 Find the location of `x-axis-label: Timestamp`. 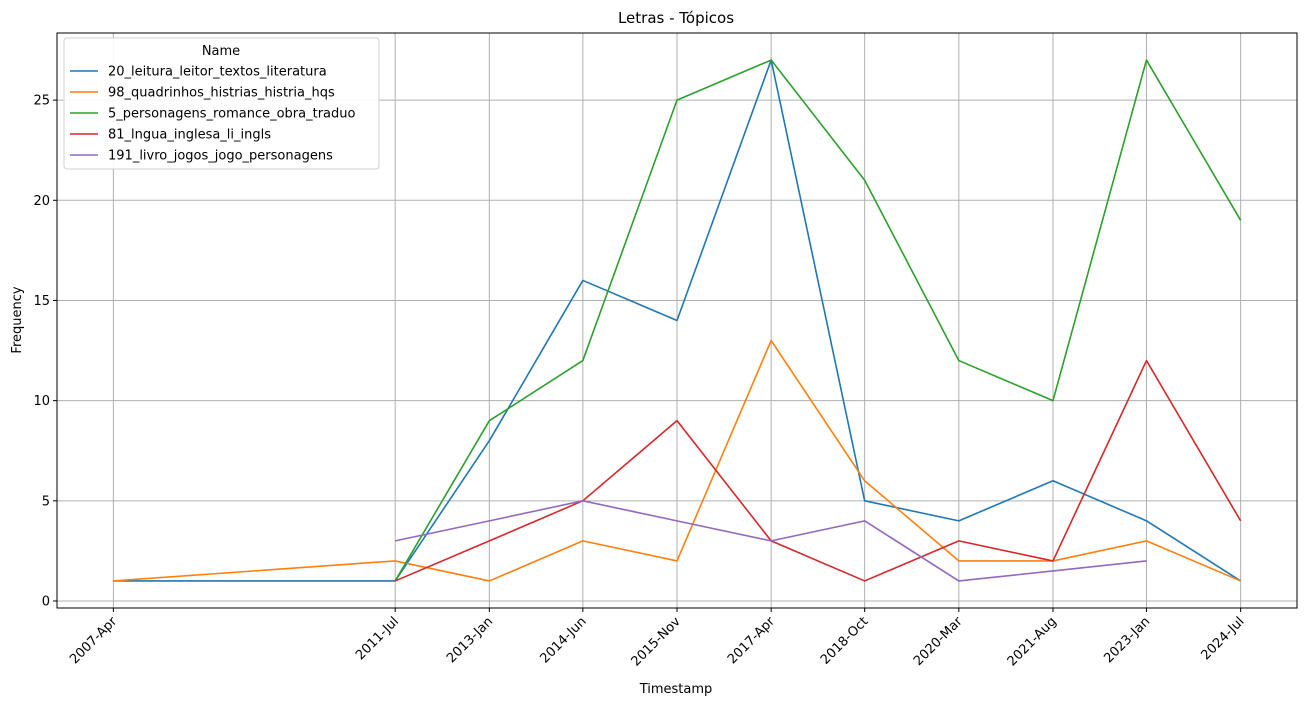

x-axis-label: Timestamp is located at coordinates (676, 689).